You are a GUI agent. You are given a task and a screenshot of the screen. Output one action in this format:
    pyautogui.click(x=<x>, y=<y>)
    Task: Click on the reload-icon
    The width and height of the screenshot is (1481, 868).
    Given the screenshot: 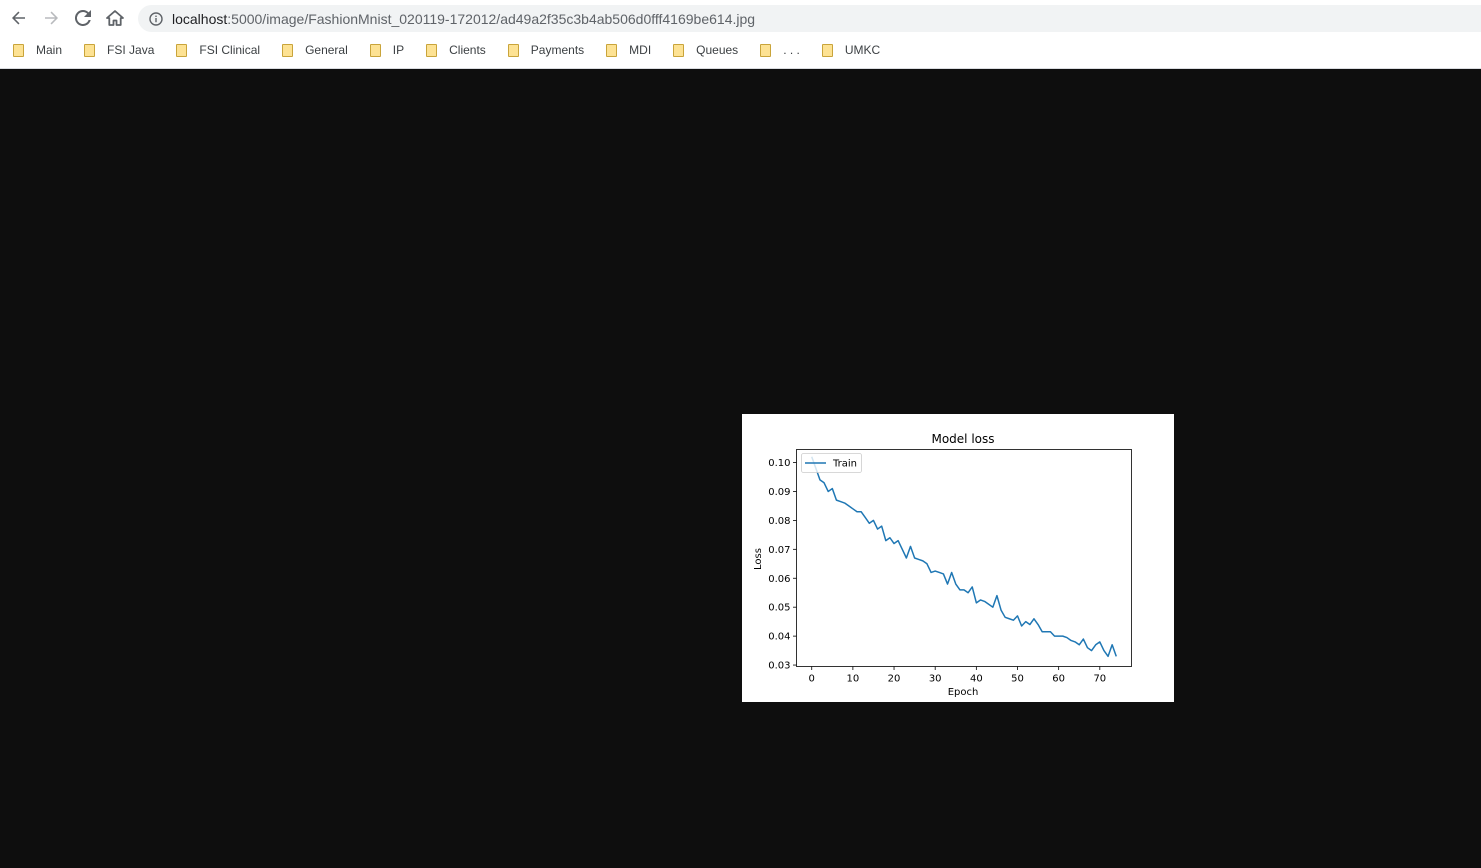 What is the action you would take?
    pyautogui.click(x=83, y=18)
    